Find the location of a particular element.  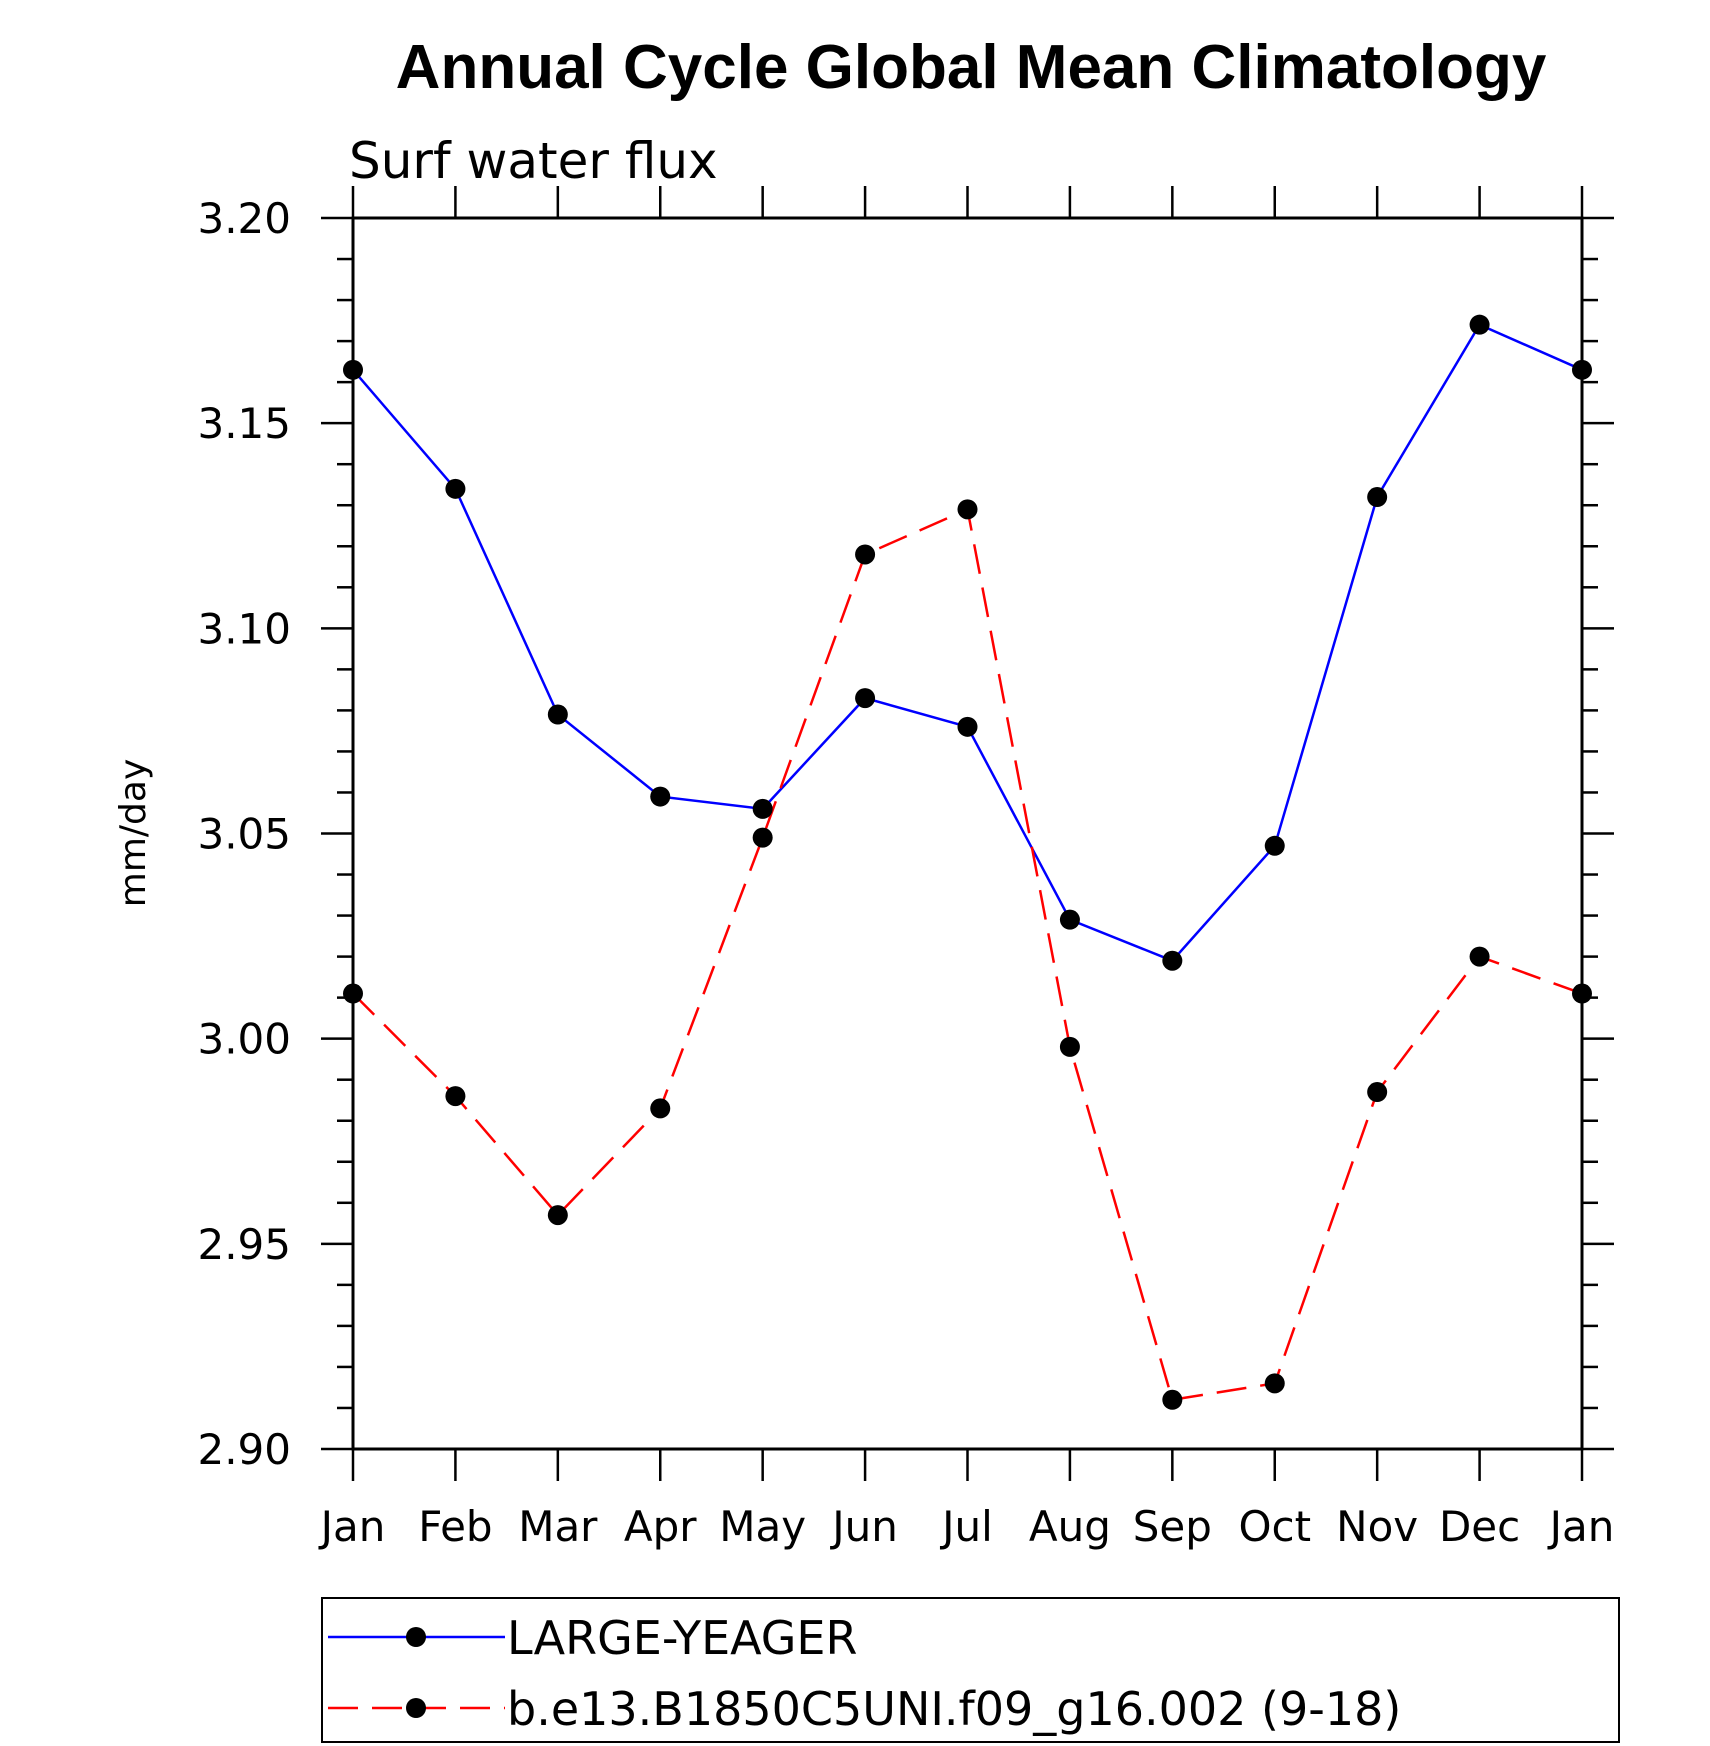

x-tick-label: Dec is located at coordinates (1479, 1526).